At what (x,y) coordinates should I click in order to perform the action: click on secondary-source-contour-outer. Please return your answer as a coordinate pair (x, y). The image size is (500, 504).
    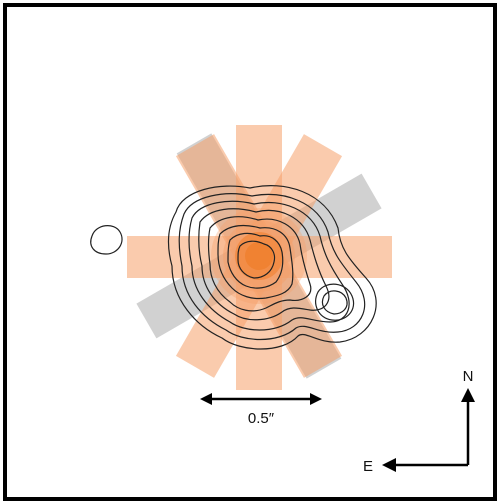
    Looking at the image, I should click on (335, 302).